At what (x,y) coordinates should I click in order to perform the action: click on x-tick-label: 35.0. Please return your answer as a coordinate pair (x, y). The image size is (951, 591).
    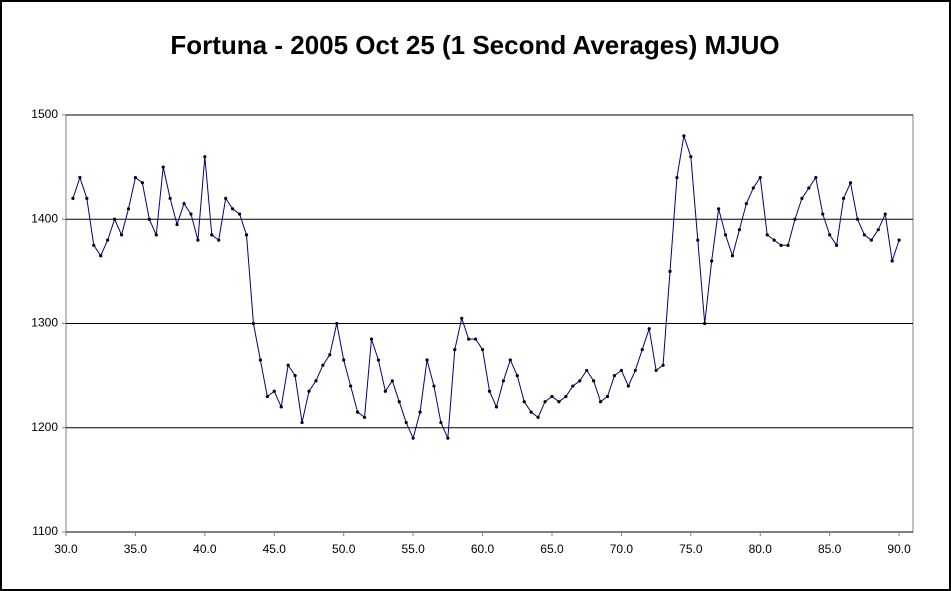
    Looking at the image, I should click on (136, 549).